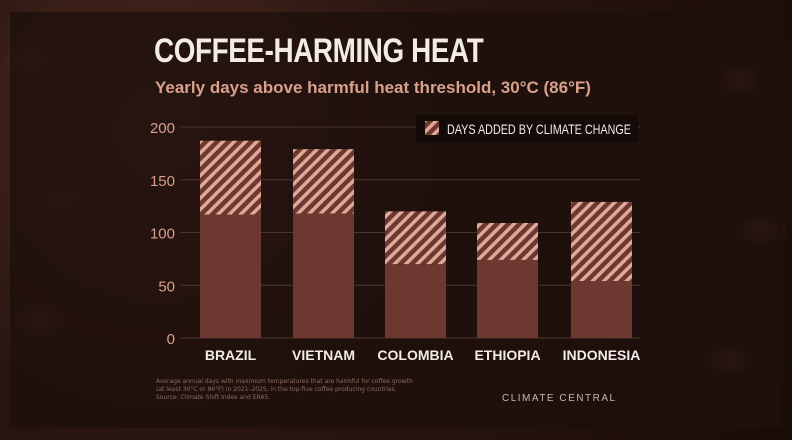 This screenshot has width=792, height=440. What do you see at coordinates (602, 355) in the screenshot?
I see `x-tick-label: INDONESIA` at bounding box center [602, 355].